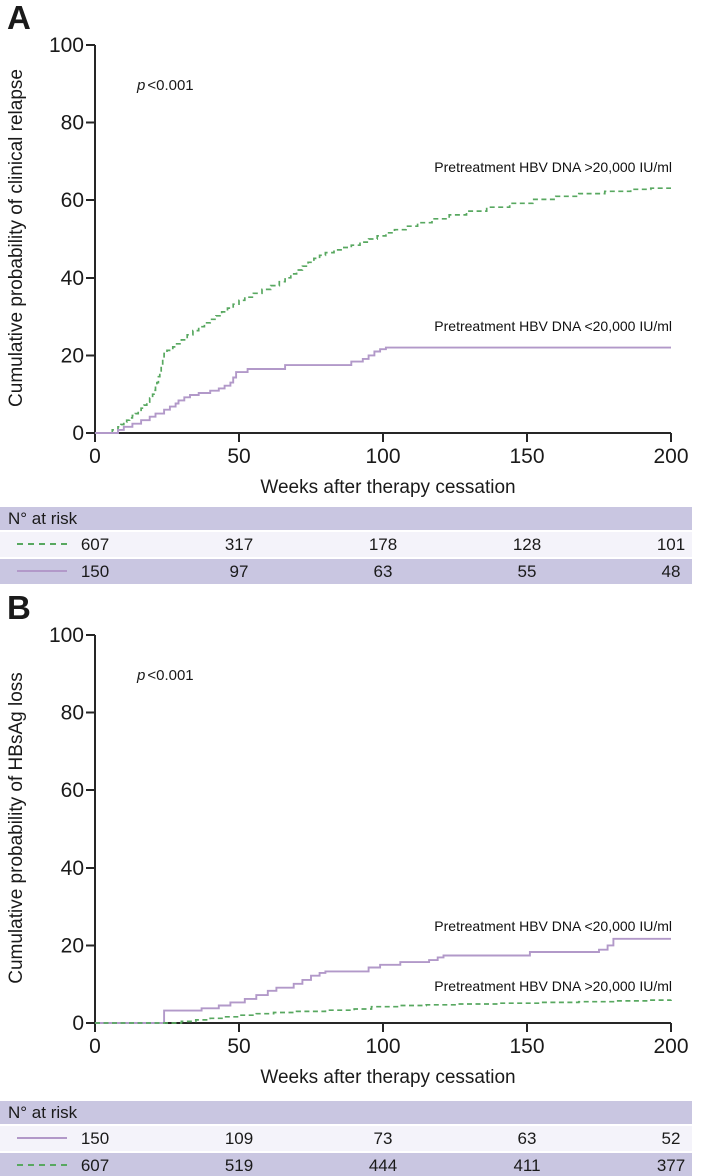 The image size is (708, 1176). I want to click on risk-table-rows: 150 109 73 63 52 607 519 444 411 377, so click(346, 1151).